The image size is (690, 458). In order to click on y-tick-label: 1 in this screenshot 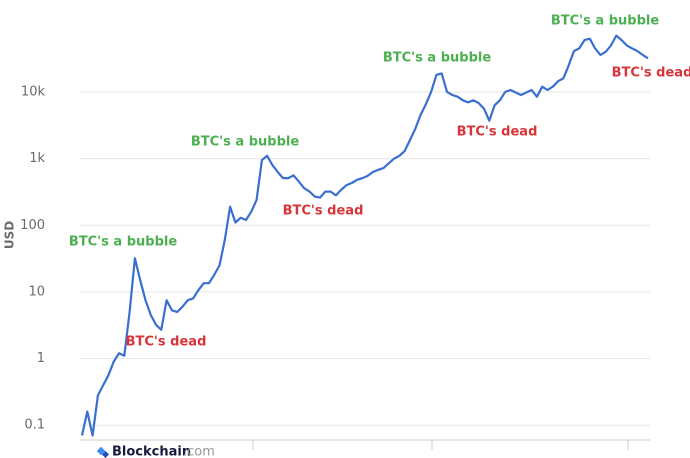, I will do `click(41, 358)`.